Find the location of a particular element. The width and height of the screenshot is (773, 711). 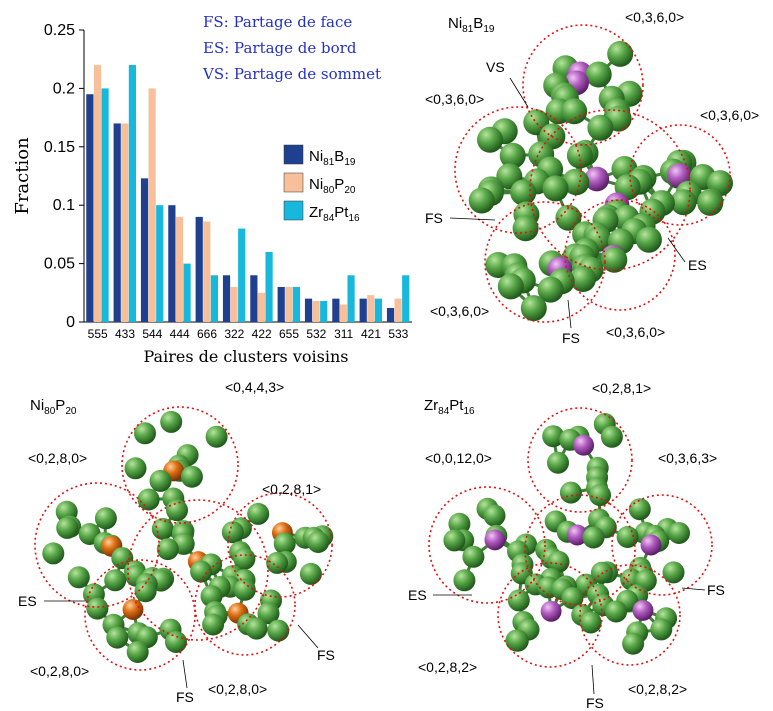

cluster-label: <0,0,12,0> is located at coordinates (458, 458).